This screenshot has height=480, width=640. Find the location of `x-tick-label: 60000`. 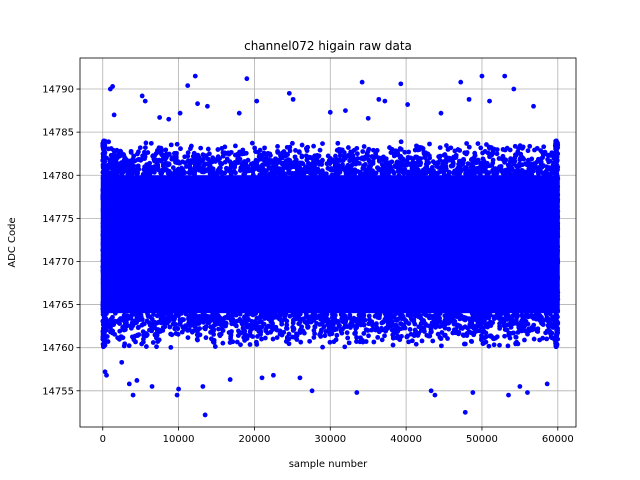

x-tick-label: 60000 is located at coordinates (558, 439).